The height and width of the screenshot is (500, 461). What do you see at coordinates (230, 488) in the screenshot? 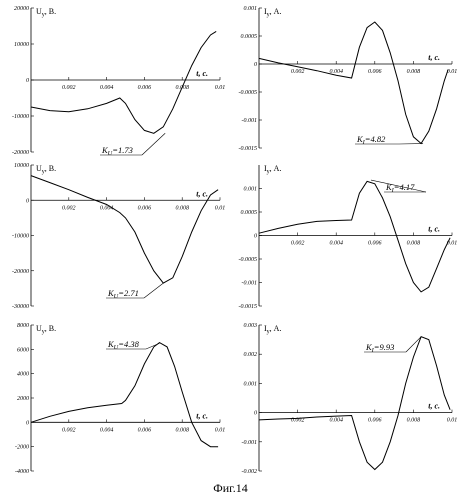
I see `figure-caption: Фиг.14` at bounding box center [230, 488].